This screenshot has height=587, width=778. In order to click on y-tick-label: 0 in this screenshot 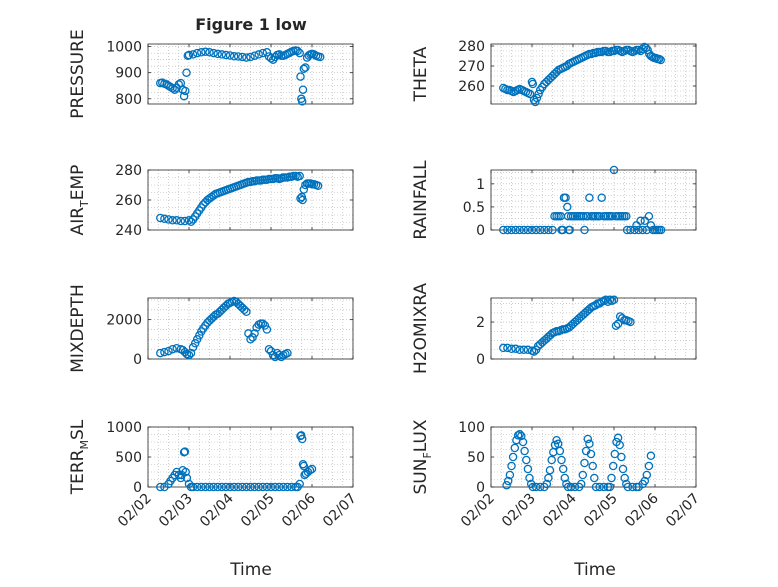, I will do `click(137, 360)`.